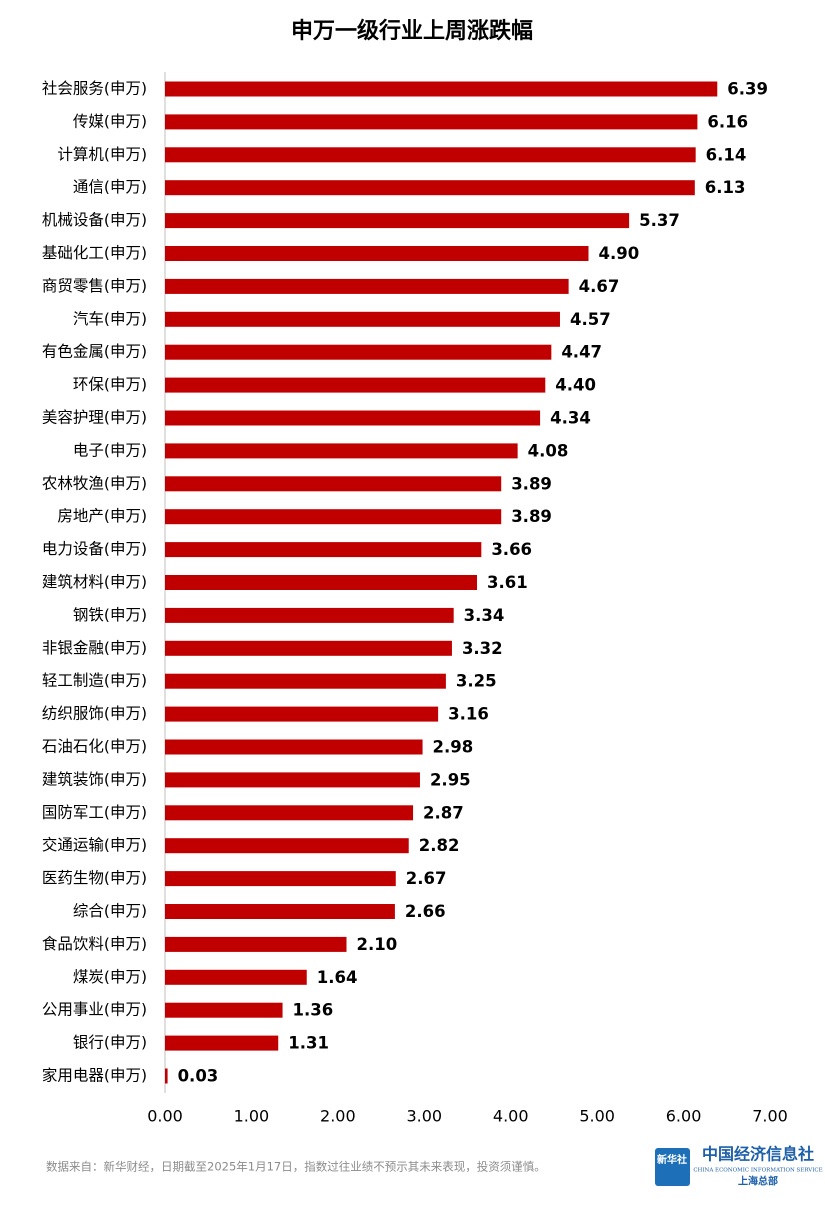 This screenshot has height=1215, width=825. What do you see at coordinates (110, 121) in the screenshot?
I see `y-tick-label: 传媒(申万)` at bounding box center [110, 121].